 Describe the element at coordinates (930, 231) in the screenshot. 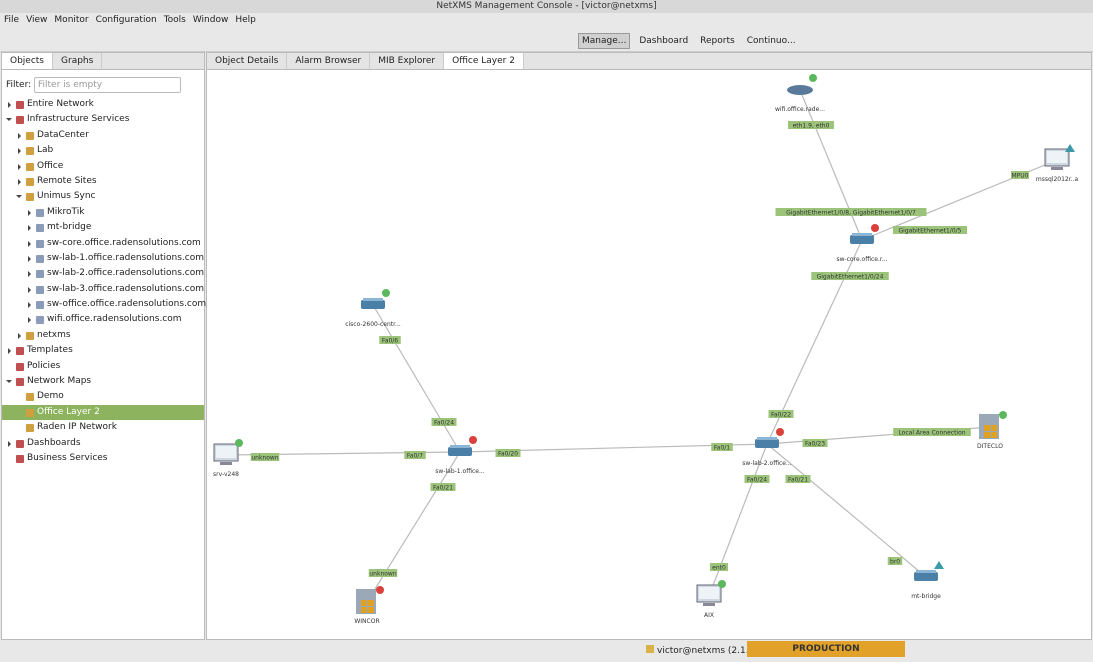

I see `port-label-text: GigabitEthernet1/0/5` at that location.